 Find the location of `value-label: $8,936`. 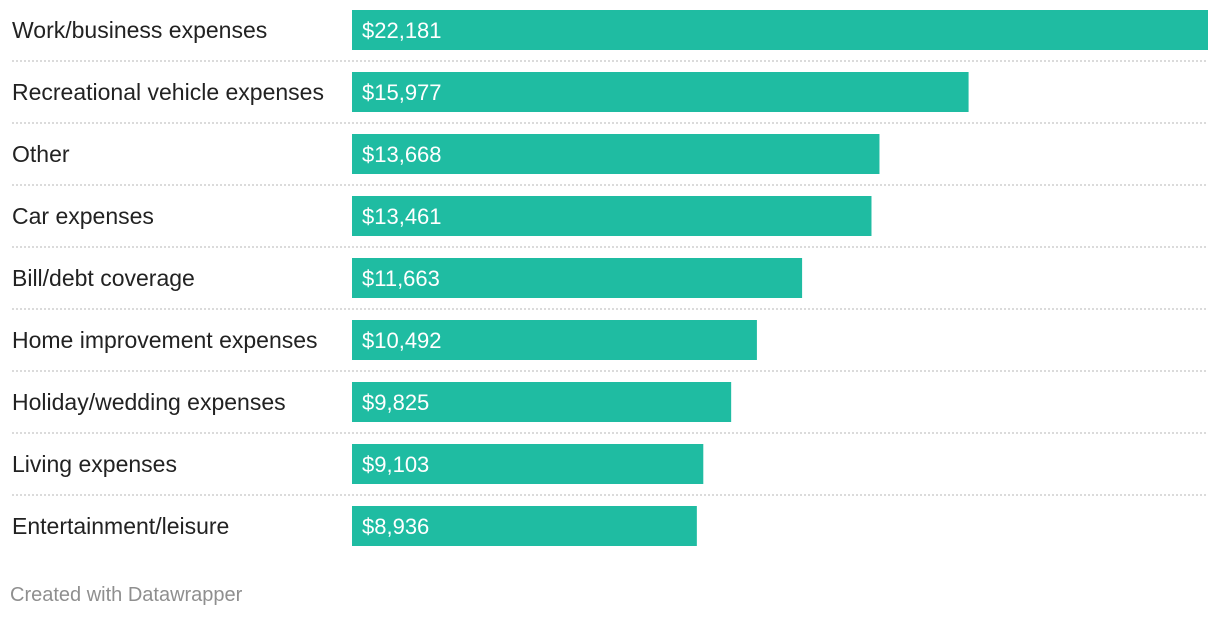

value-label: $8,936 is located at coordinates (395, 526).